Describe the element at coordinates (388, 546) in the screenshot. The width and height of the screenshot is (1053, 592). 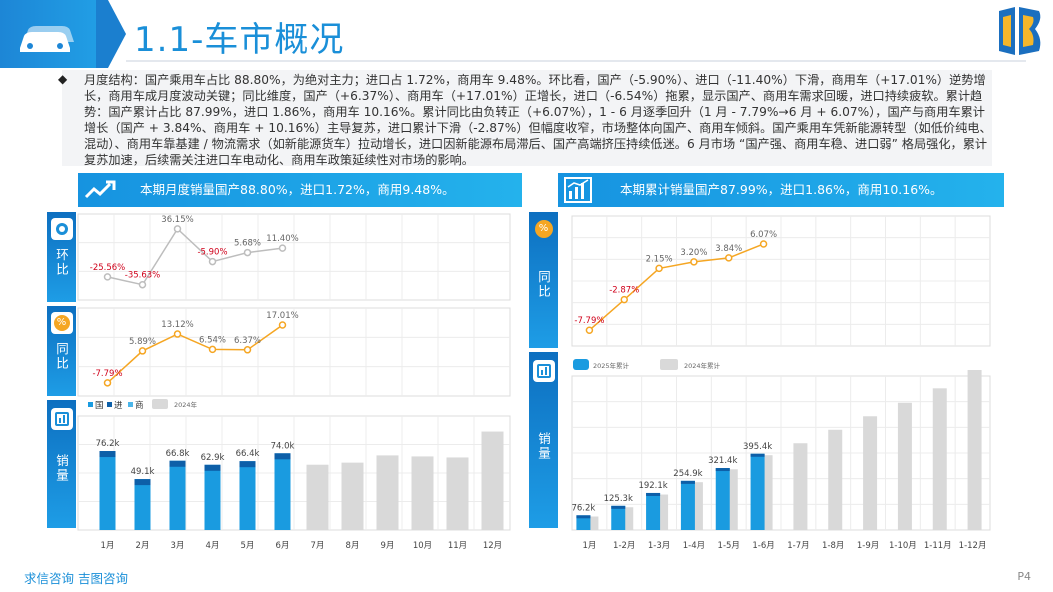
I see `x-tick-label: 9月` at that location.